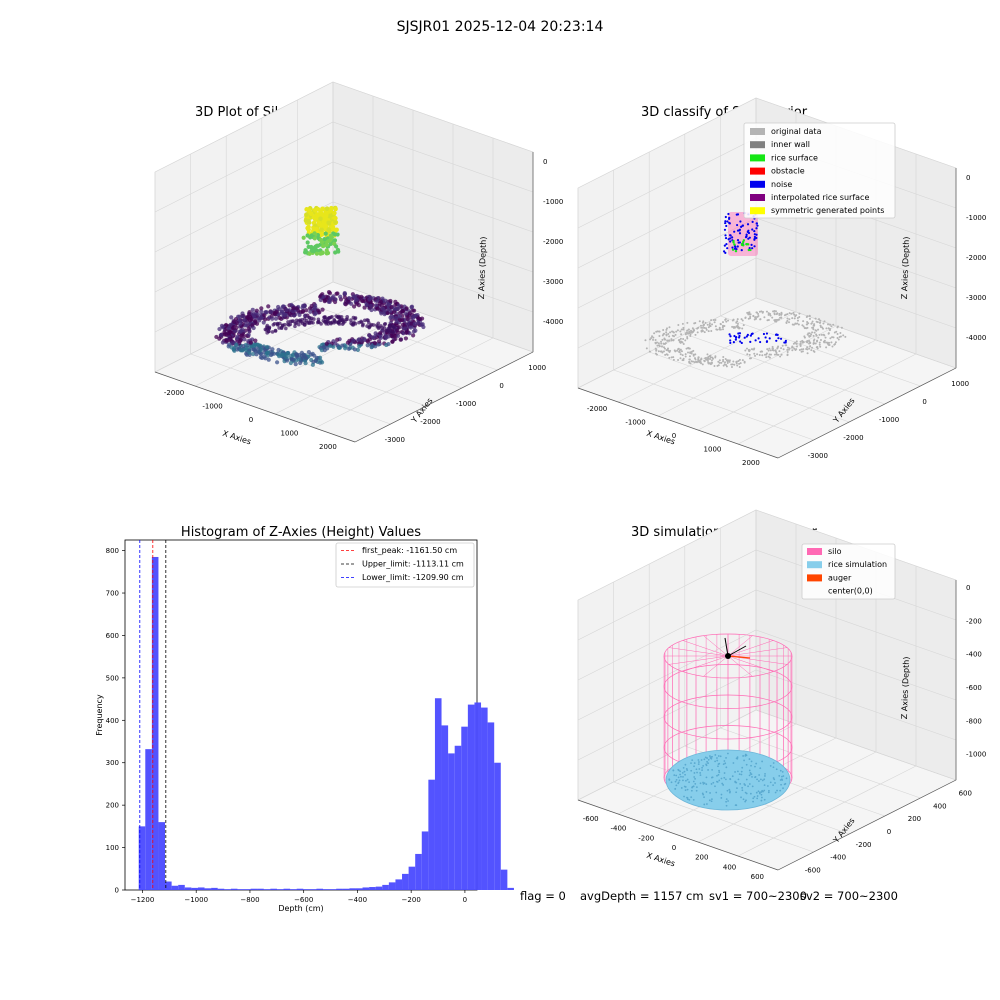 This screenshot has width=1000, height=1000. Describe the element at coordinates (974, 688) in the screenshot. I see `z-tick-label: -600` at that location.